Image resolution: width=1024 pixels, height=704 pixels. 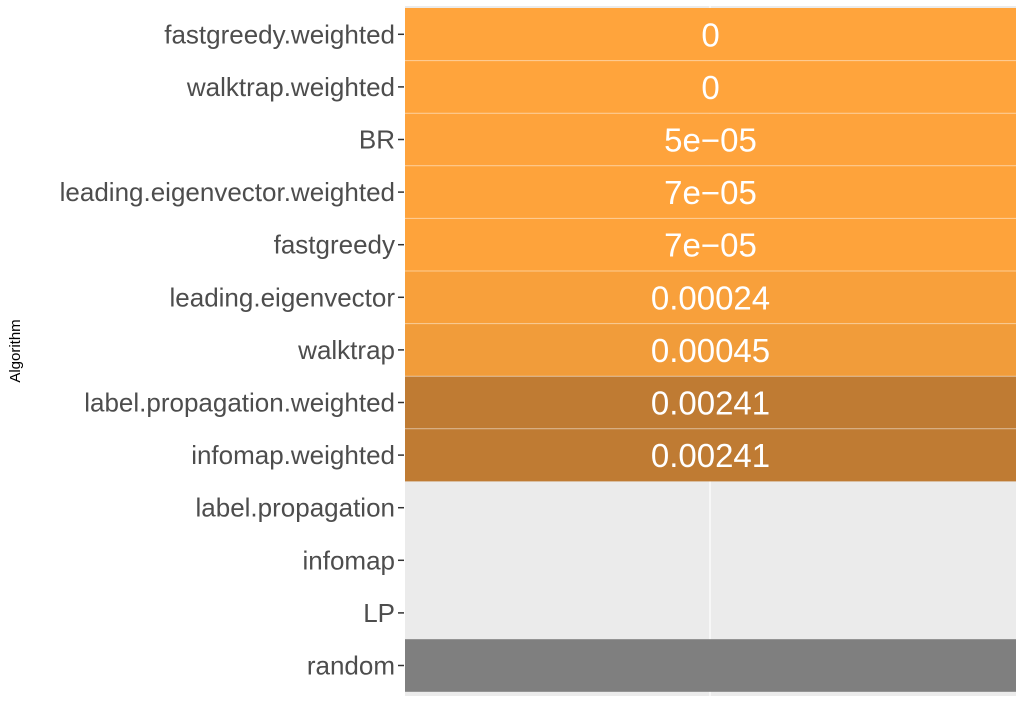 I want to click on cell-value-label: 0.00024, so click(x=710, y=297).